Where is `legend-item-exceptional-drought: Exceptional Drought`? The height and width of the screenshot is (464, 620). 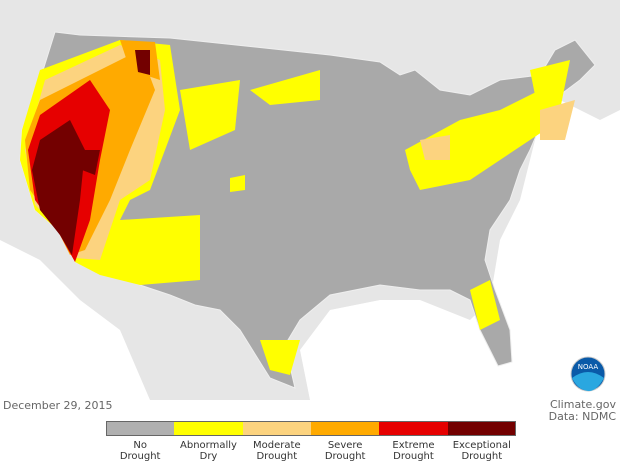
legend-item-exceptional-drought: Exceptional Drought is located at coordinates (481, 441).